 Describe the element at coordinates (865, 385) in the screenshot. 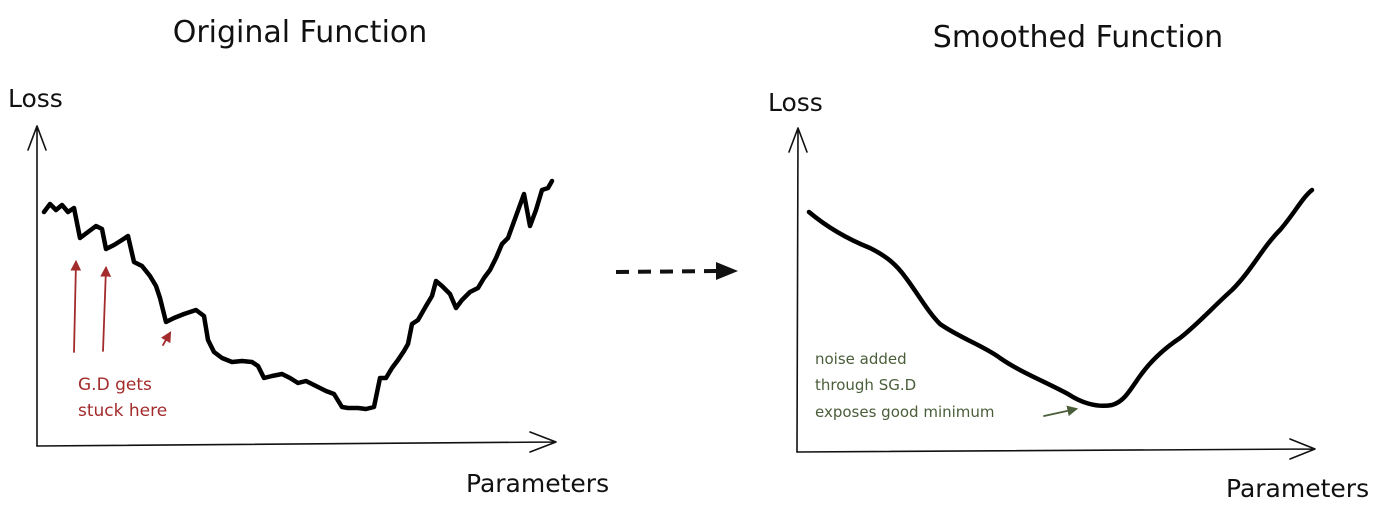

I see `noise-annotation-line-2: through SG.D` at that location.